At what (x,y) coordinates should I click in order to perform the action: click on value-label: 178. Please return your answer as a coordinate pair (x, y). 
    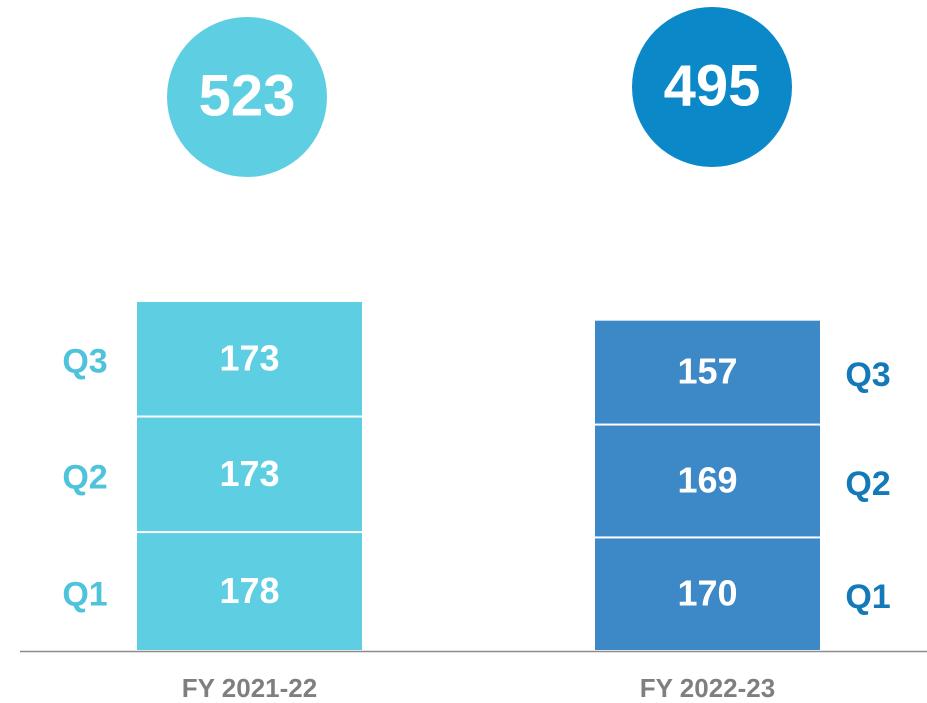
    Looking at the image, I should click on (249, 590).